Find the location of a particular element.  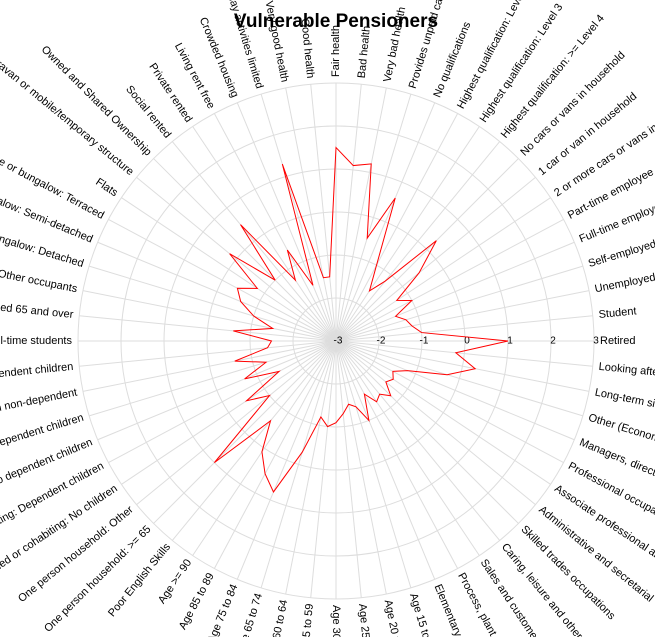

category-label: Age 20 to 24 is located at coordinates (394, 618).